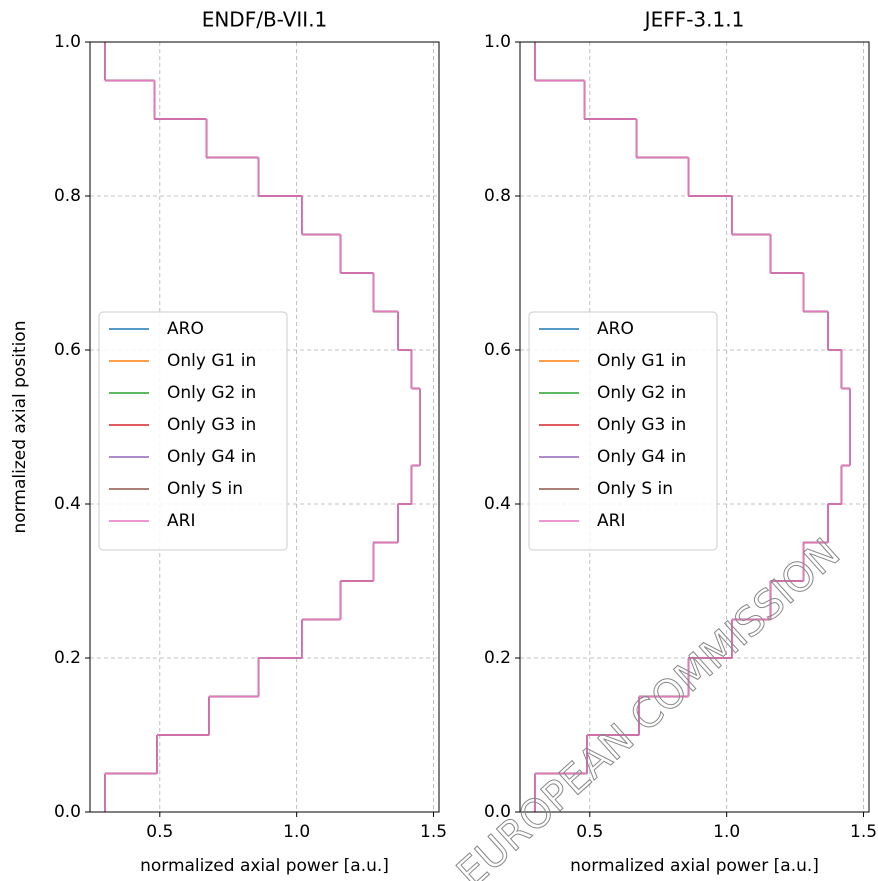 The image size is (878, 881). What do you see at coordinates (265, 20) in the screenshot?
I see `chart-title: ENDF/B-VII.1` at bounding box center [265, 20].